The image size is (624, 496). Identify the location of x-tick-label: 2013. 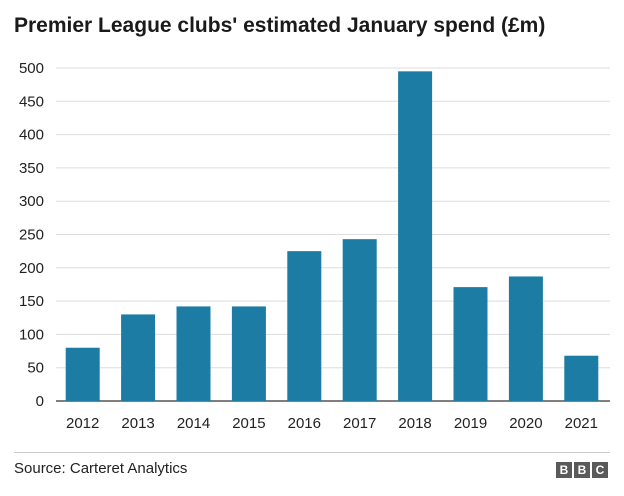
(137, 423).